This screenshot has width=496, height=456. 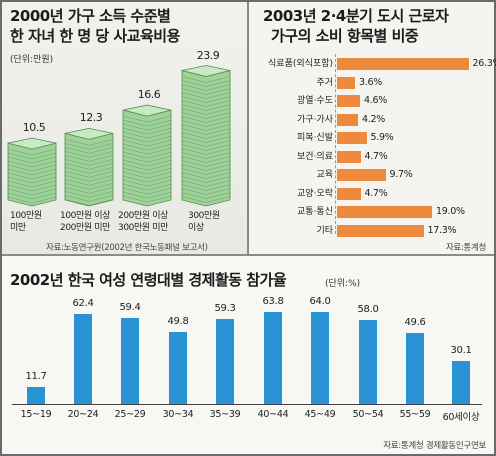 I want to click on vbar-category-label: 55~59, so click(x=415, y=414).